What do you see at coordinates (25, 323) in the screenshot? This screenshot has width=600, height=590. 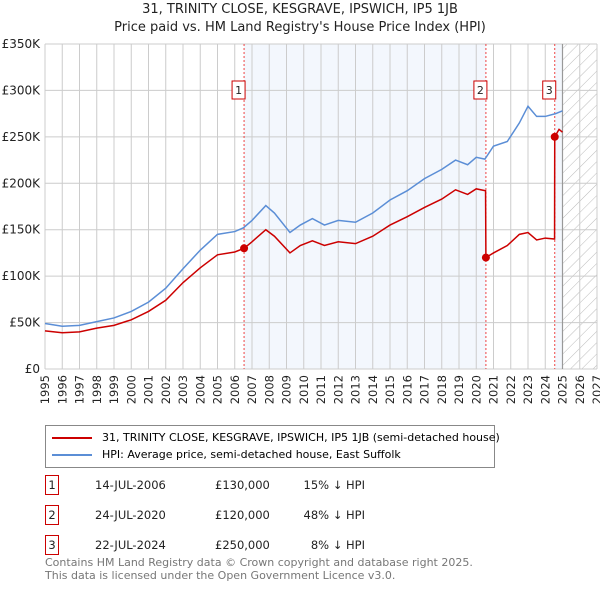 I see `y-tick-label: £50K` at bounding box center [25, 323].